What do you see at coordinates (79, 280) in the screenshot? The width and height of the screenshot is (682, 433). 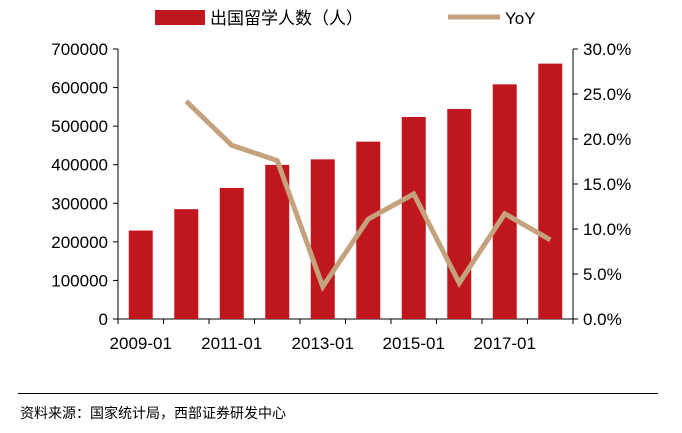 I see `y-left-tick-label: 100000` at bounding box center [79, 280].